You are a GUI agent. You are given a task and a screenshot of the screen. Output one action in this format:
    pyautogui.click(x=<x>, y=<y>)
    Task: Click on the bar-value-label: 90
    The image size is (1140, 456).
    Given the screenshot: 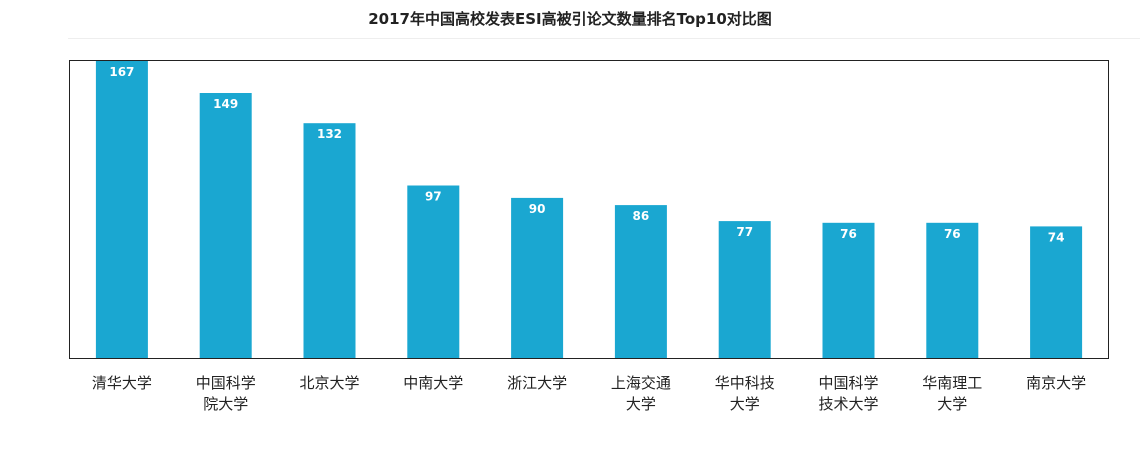 What is the action you would take?
    pyautogui.click(x=537, y=209)
    